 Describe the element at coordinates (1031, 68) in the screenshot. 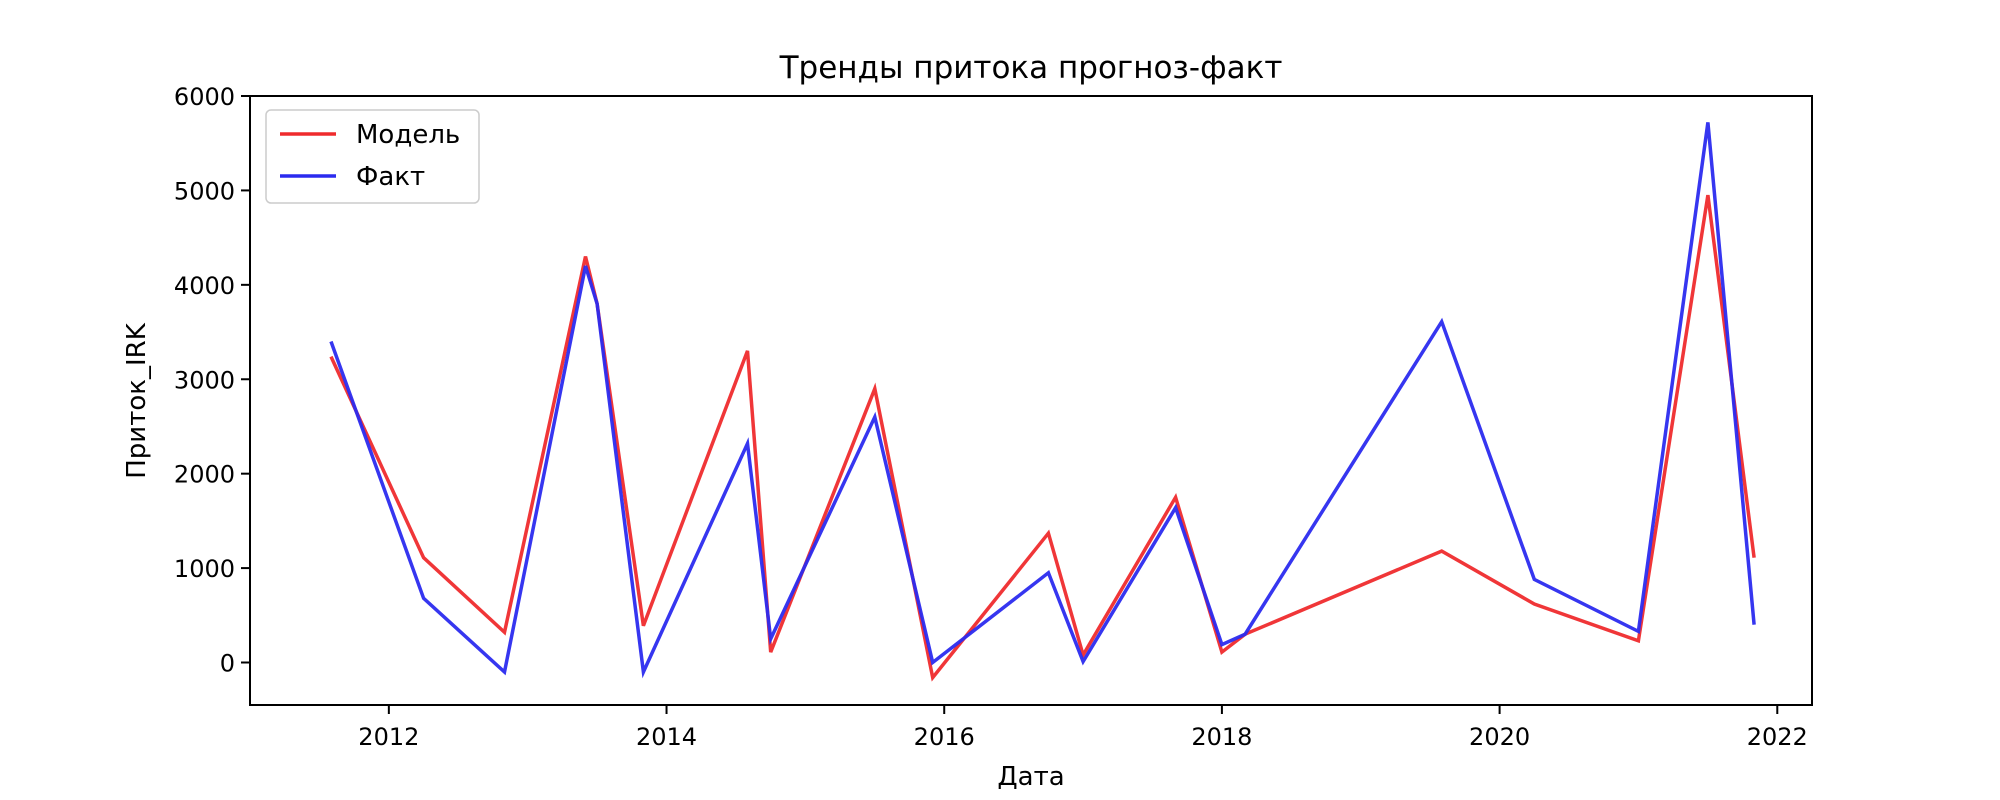

I see `chart-title: Тренды притока прогноз-факт` at that location.